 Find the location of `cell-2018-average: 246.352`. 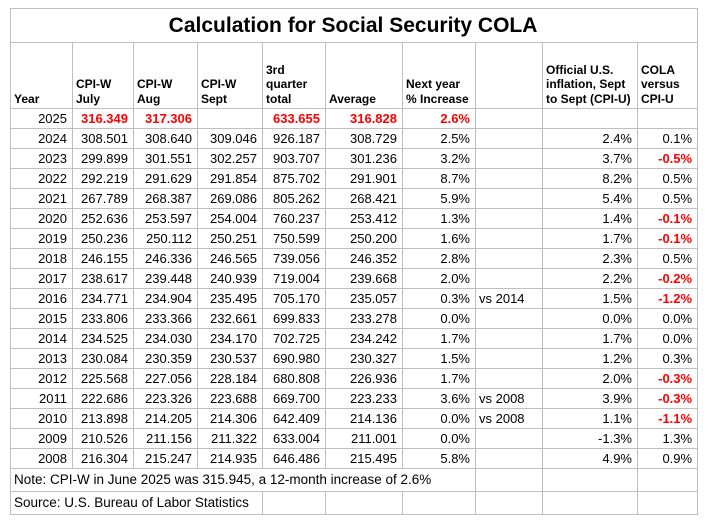

cell-2018-average: 246.352 is located at coordinates (364, 258).